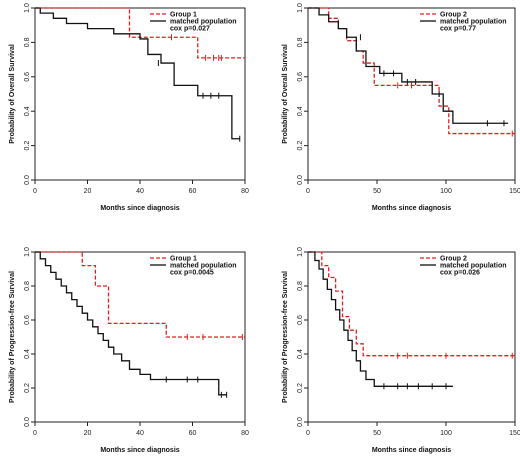  Describe the element at coordinates (192, 273) in the screenshot. I see `legend-pvalue: cox p=0.0045` at that location.